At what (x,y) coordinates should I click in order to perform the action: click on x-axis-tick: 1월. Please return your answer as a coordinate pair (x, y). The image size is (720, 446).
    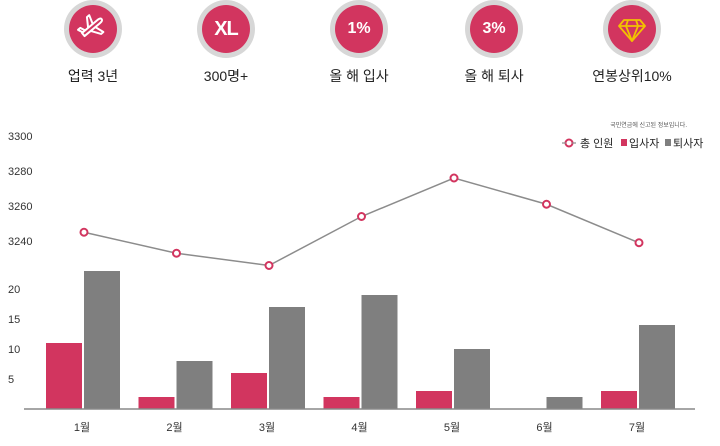
    Looking at the image, I should click on (82, 427).